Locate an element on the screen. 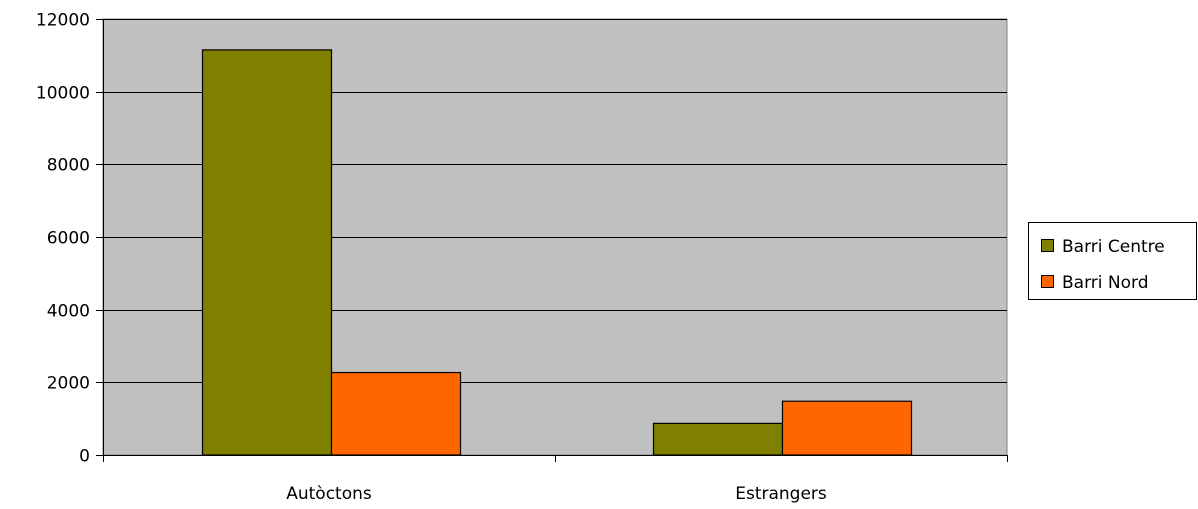 The height and width of the screenshot is (509, 1198). y-tick-label: 0 is located at coordinates (84, 457).